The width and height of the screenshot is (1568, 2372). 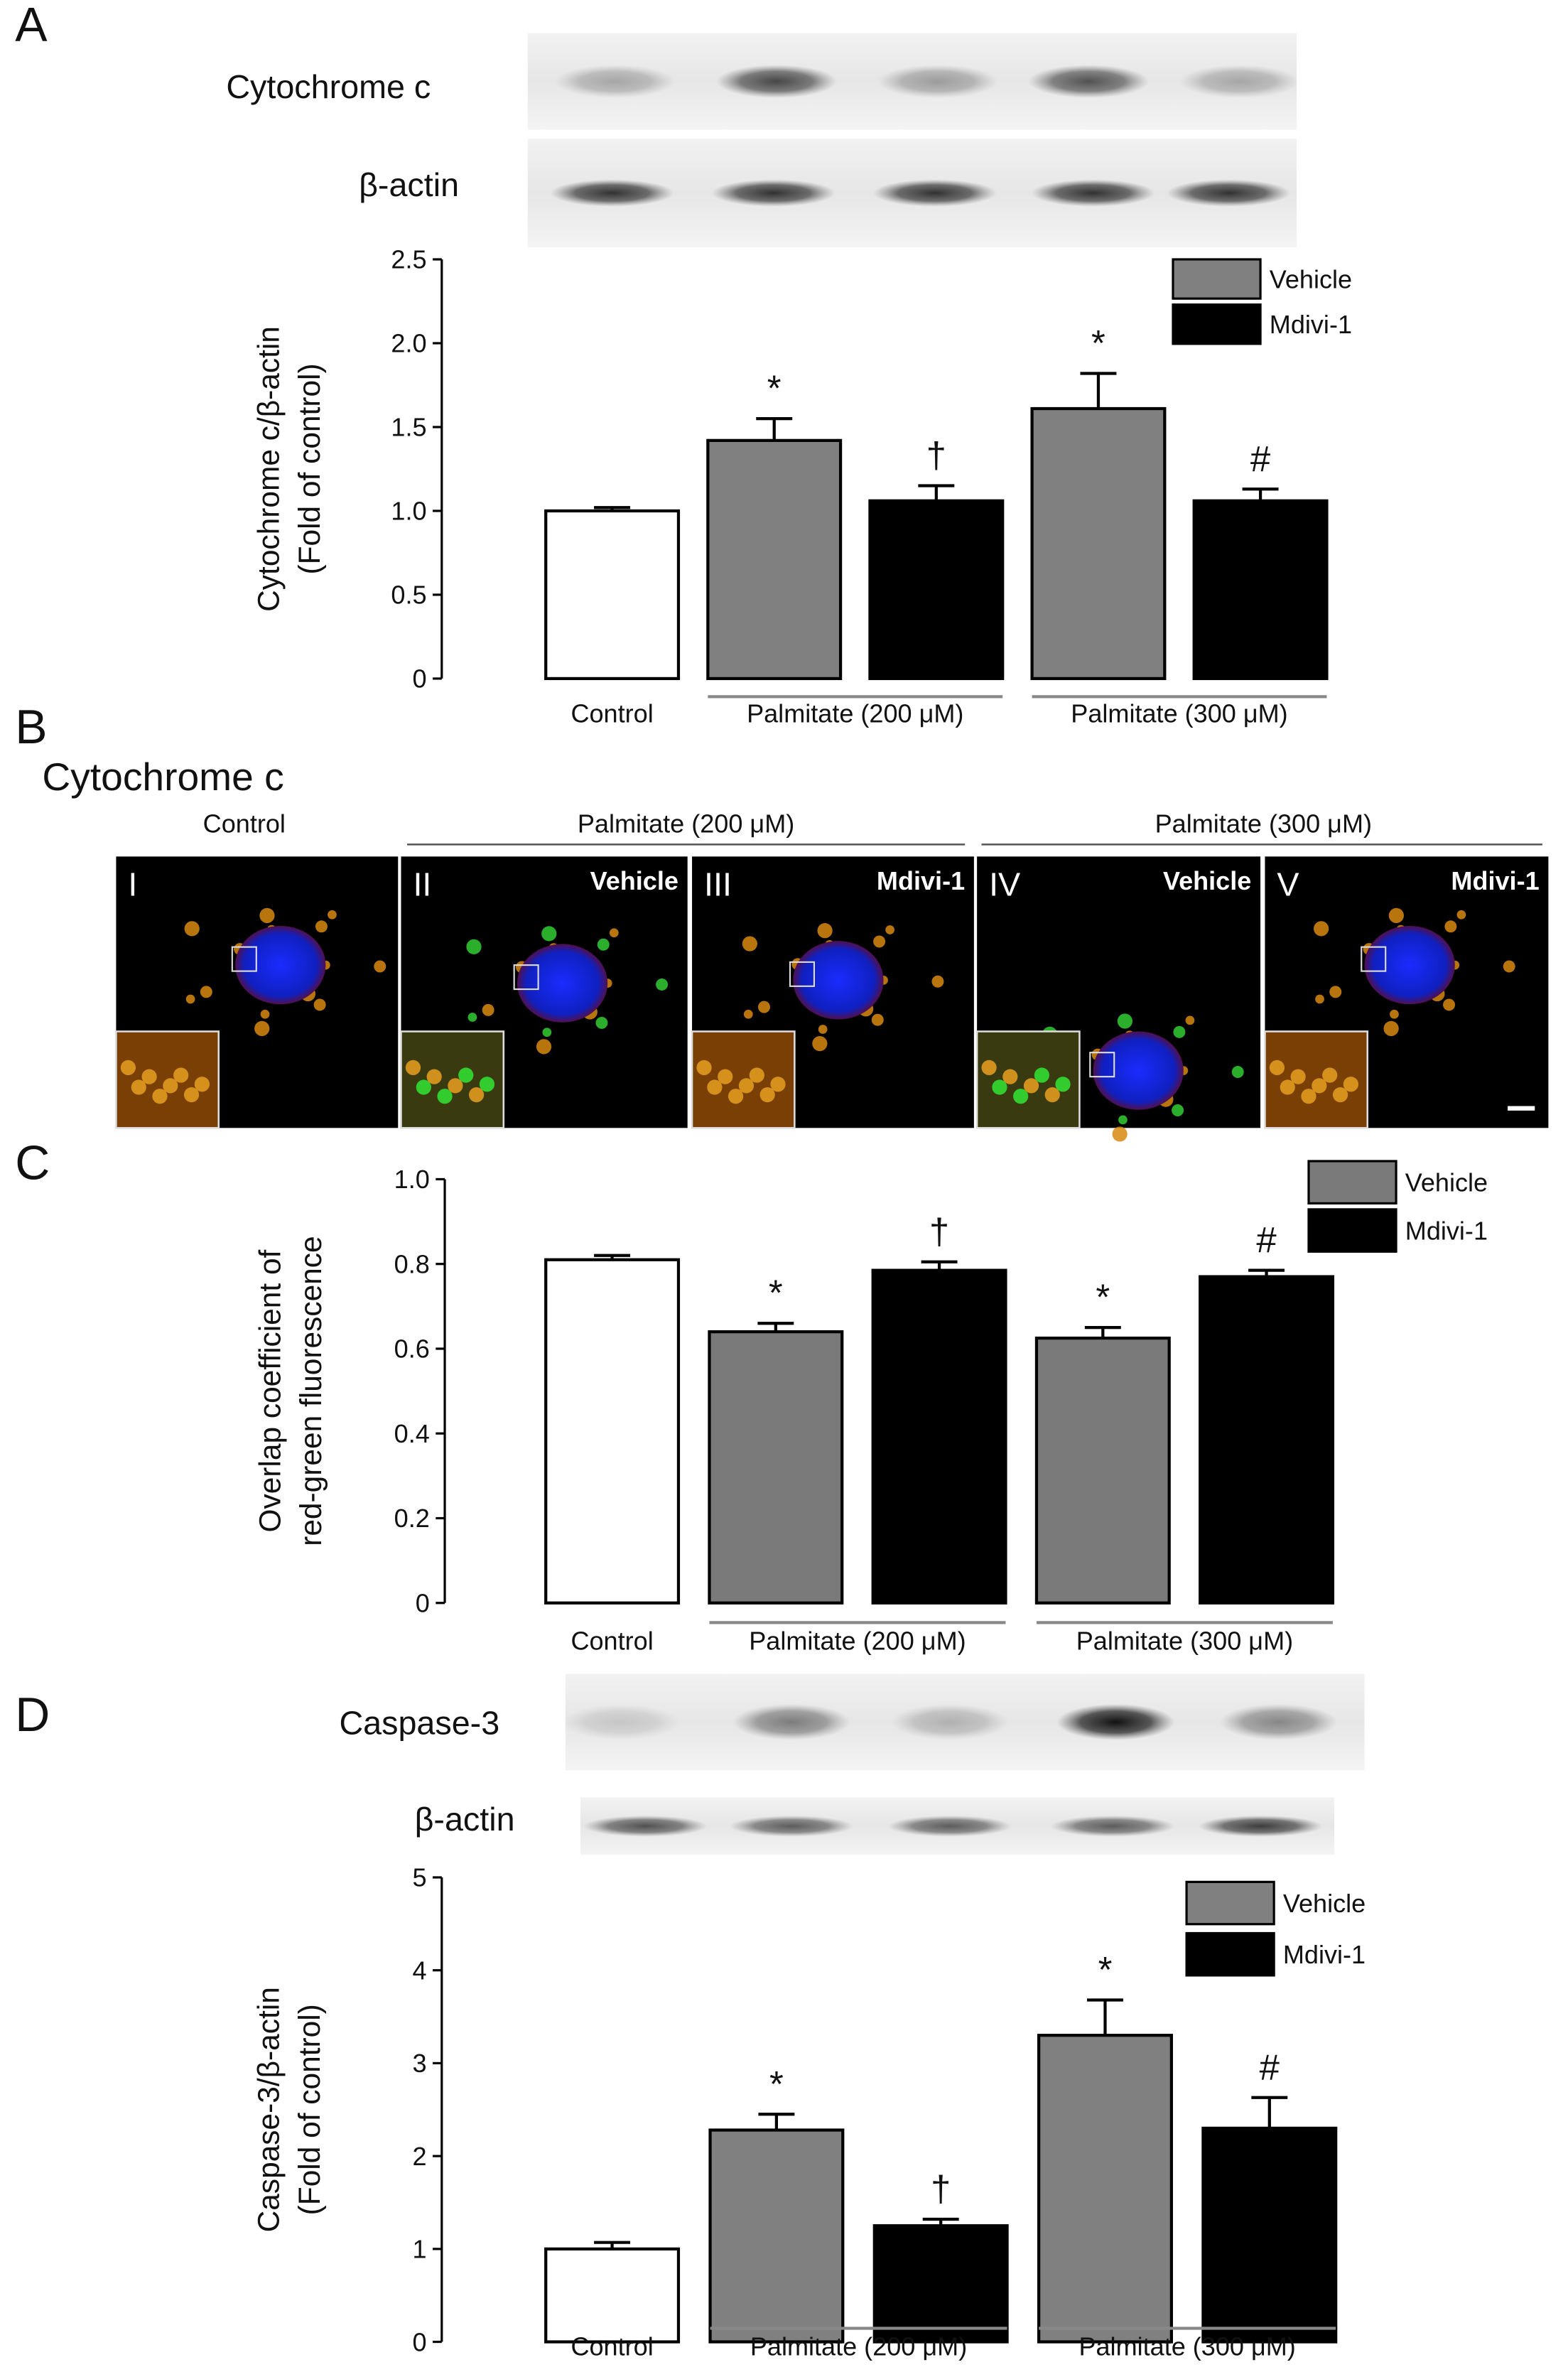 What do you see at coordinates (412, 1519) in the screenshot?
I see `y-tick-label: 0.2` at bounding box center [412, 1519].